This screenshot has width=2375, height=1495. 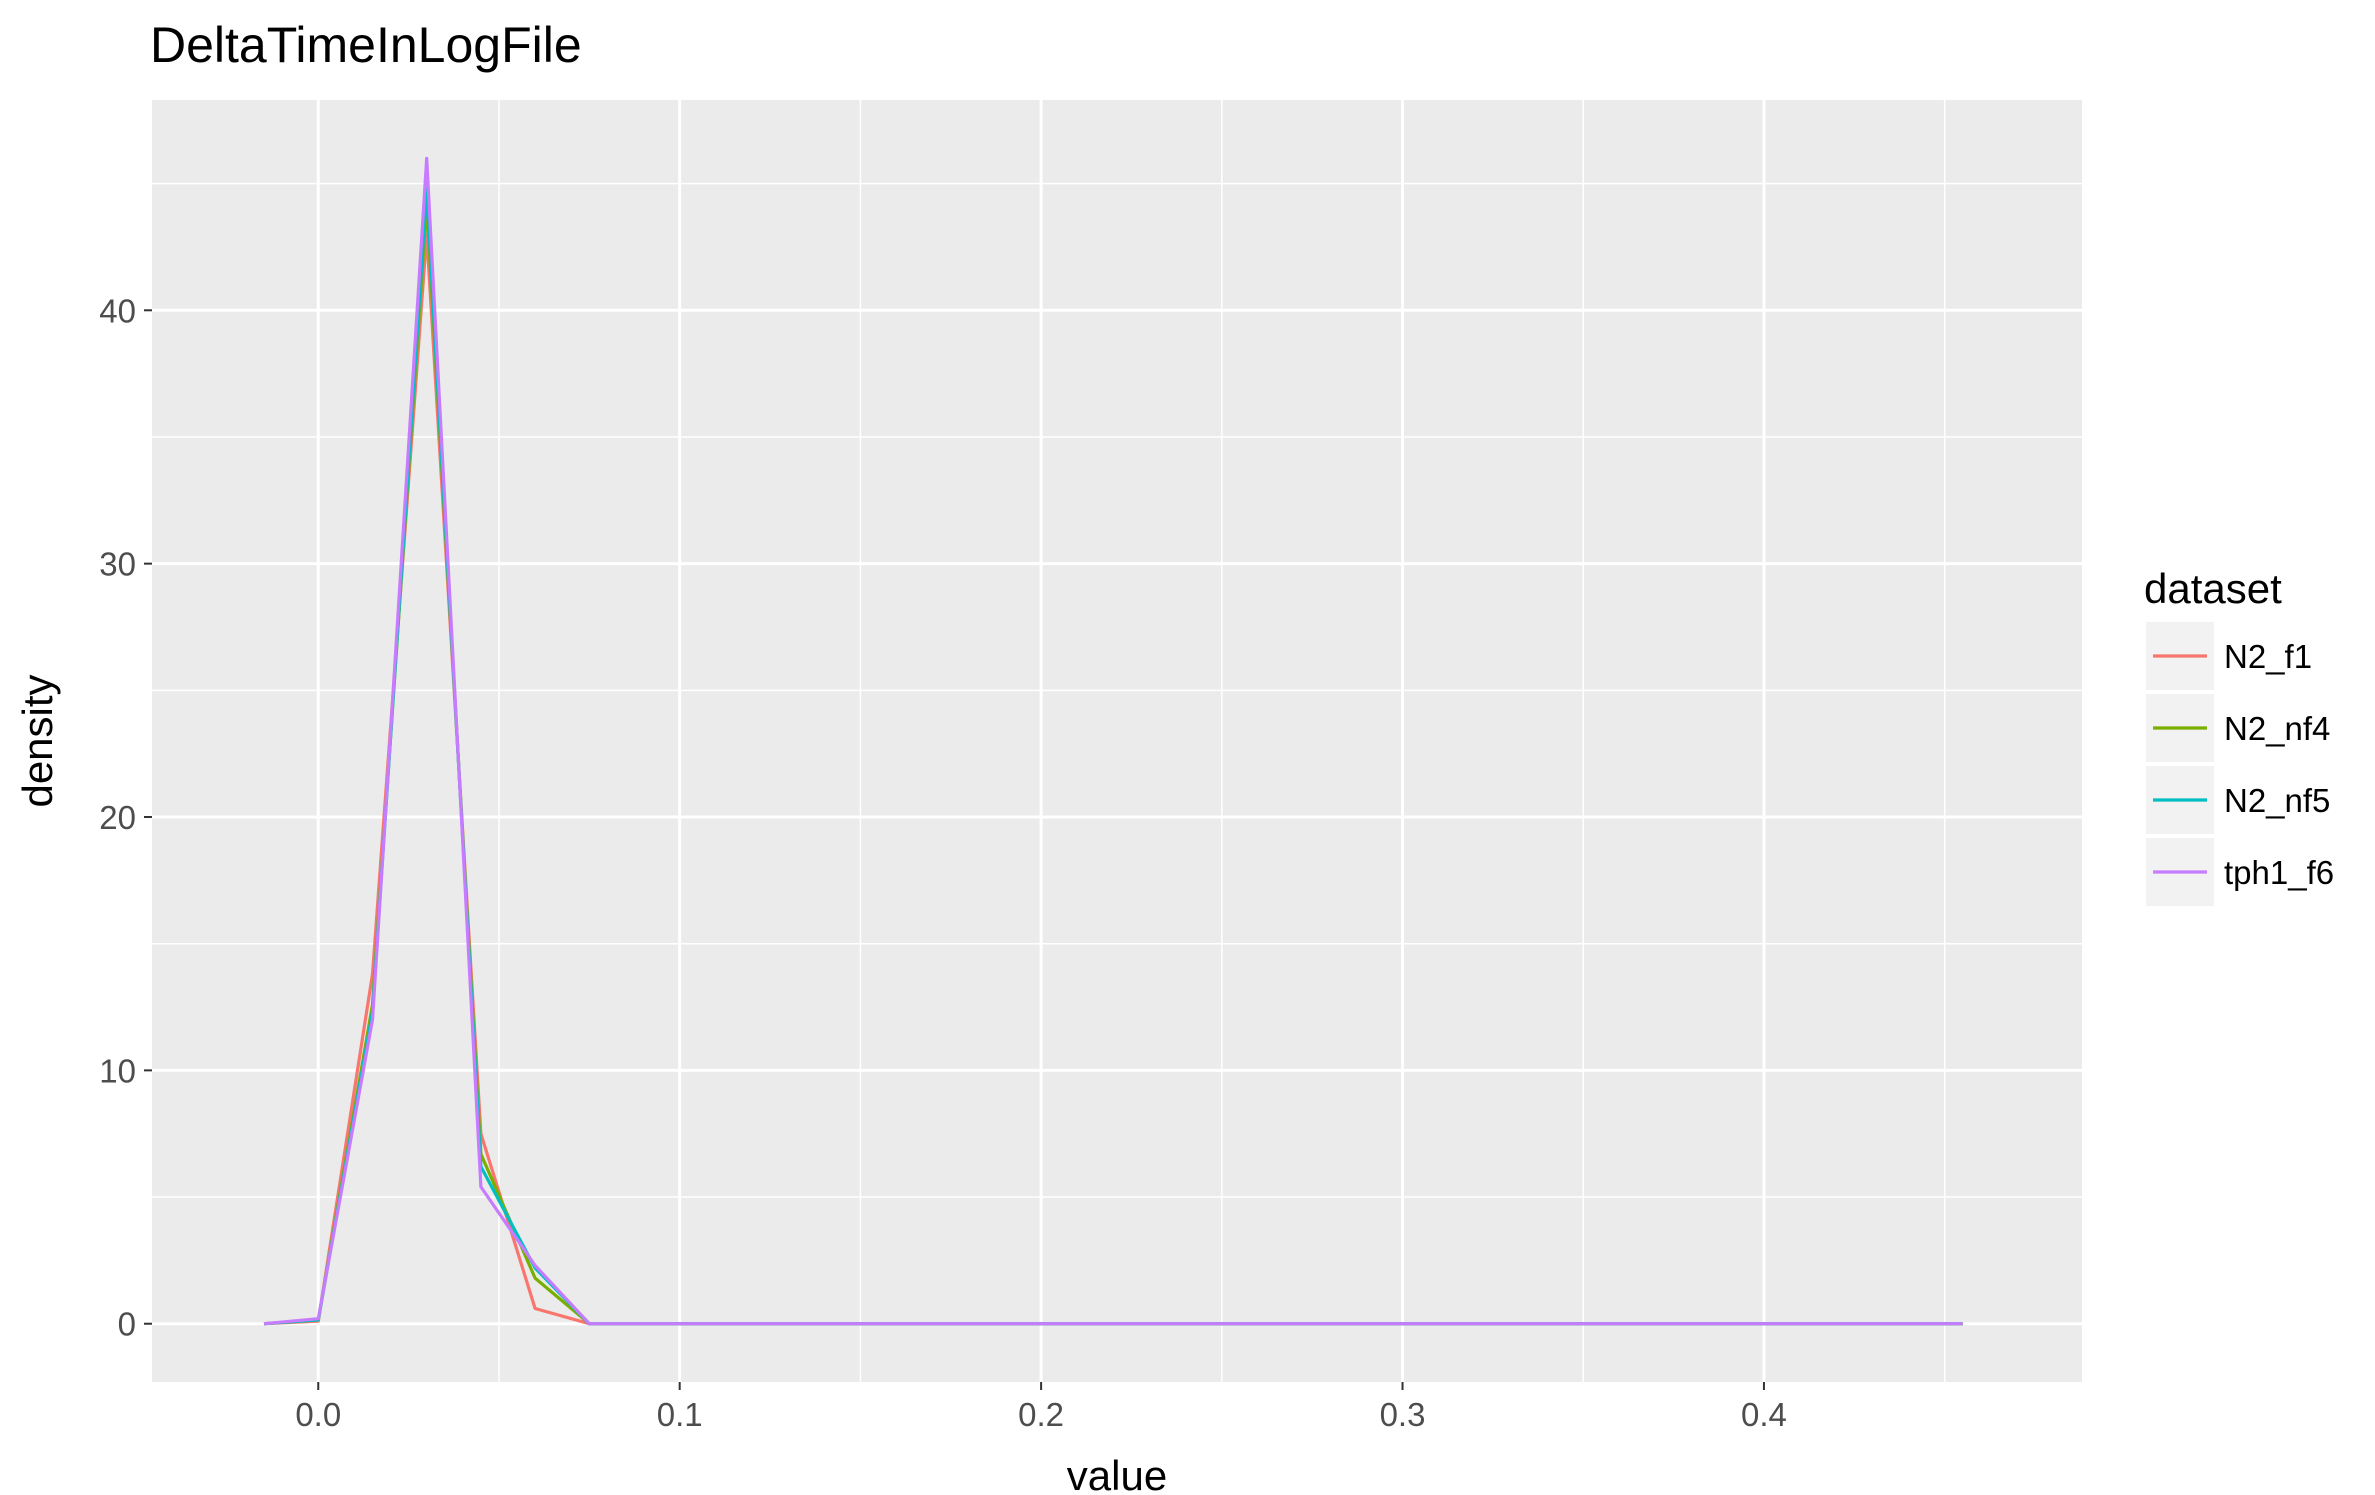 I want to click on y-tick-label: 10, so click(x=117, y=1070).